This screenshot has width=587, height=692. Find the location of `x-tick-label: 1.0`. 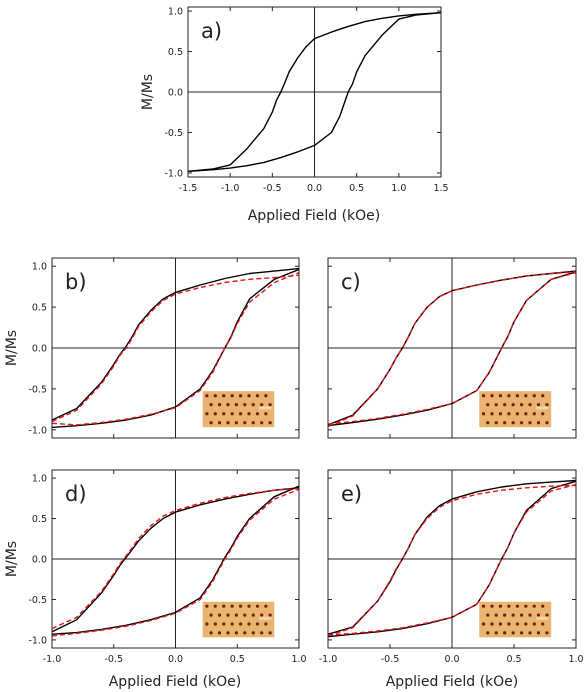

x-tick-label: 1.0 is located at coordinates (398, 188).